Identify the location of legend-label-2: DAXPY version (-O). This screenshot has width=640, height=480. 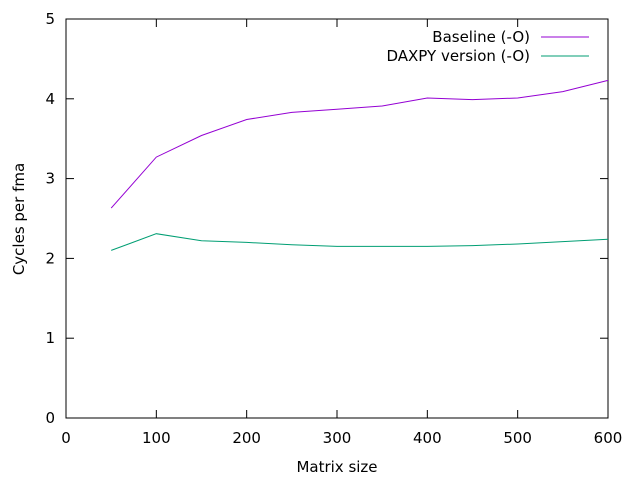
(458, 56).